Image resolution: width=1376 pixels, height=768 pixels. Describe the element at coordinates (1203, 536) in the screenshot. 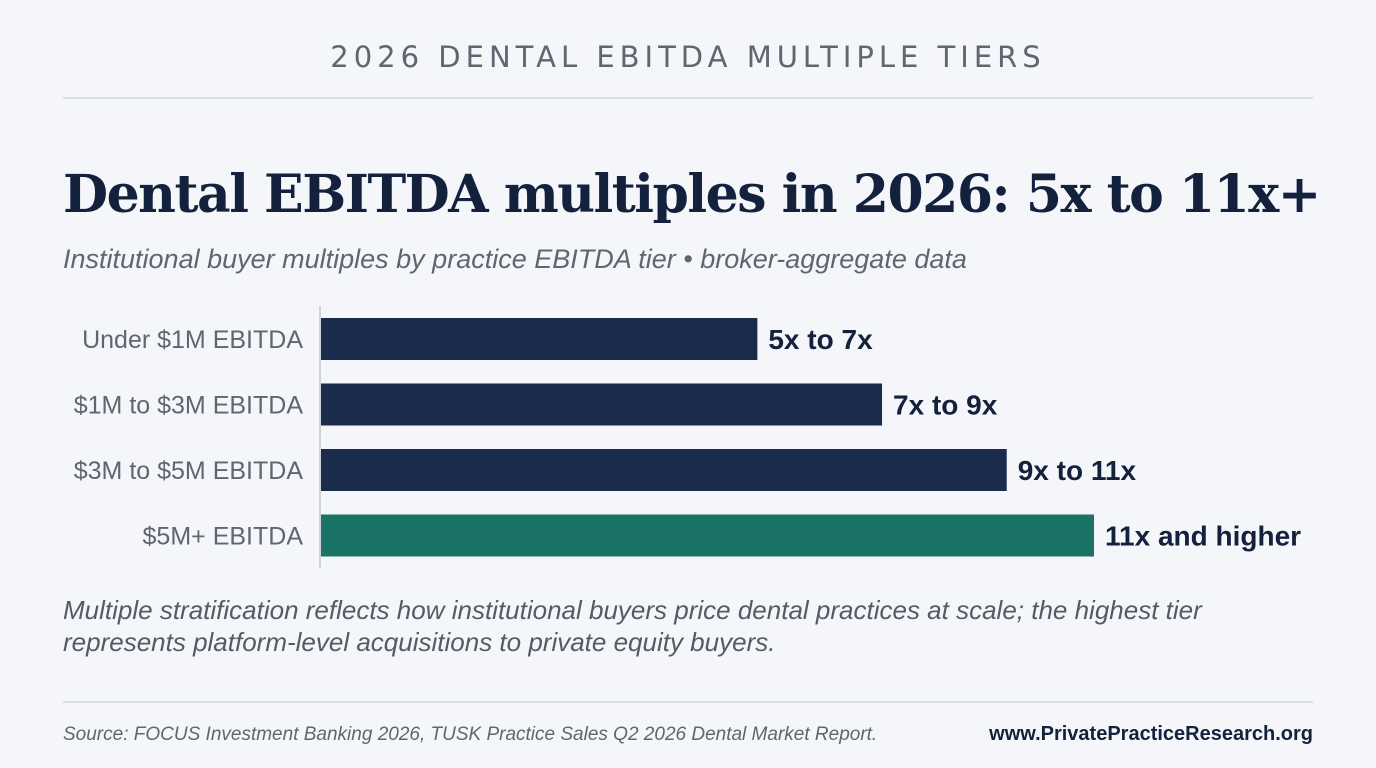

I see `bar-data-label: 11x and higher` at that location.